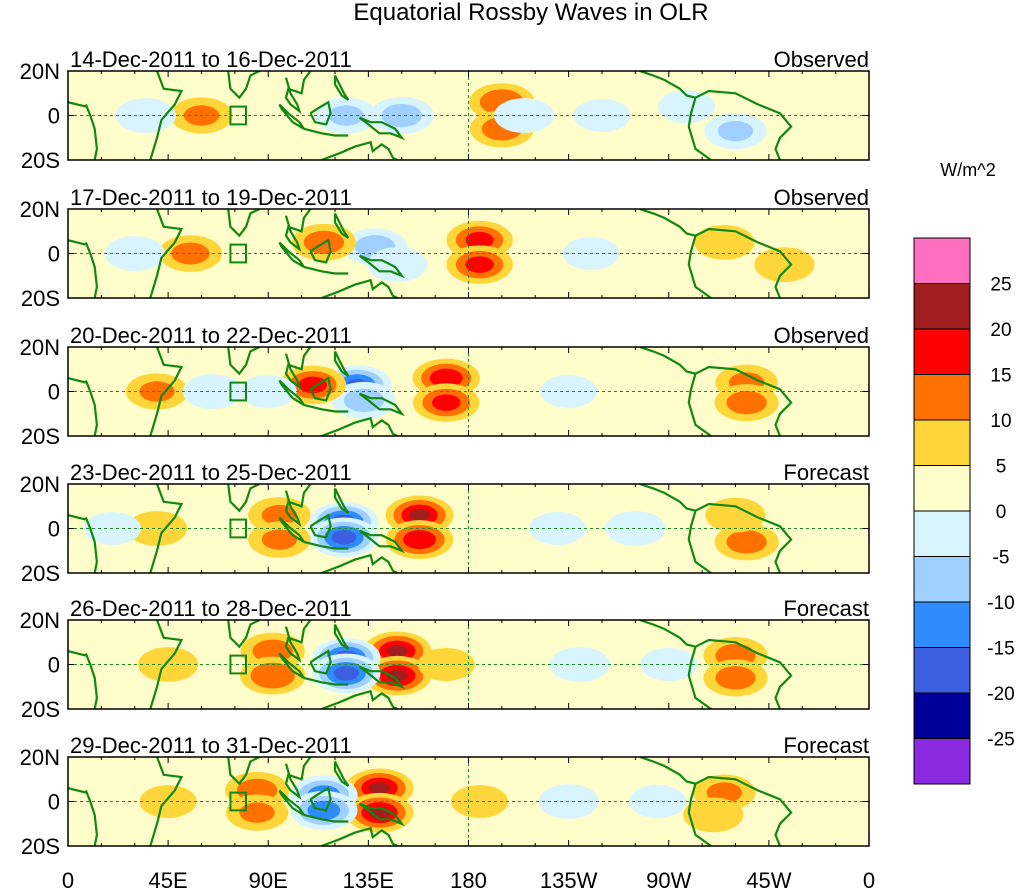  Describe the element at coordinates (1000, 603) in the screenshot. I see `colorbar-label: -10` at that location.